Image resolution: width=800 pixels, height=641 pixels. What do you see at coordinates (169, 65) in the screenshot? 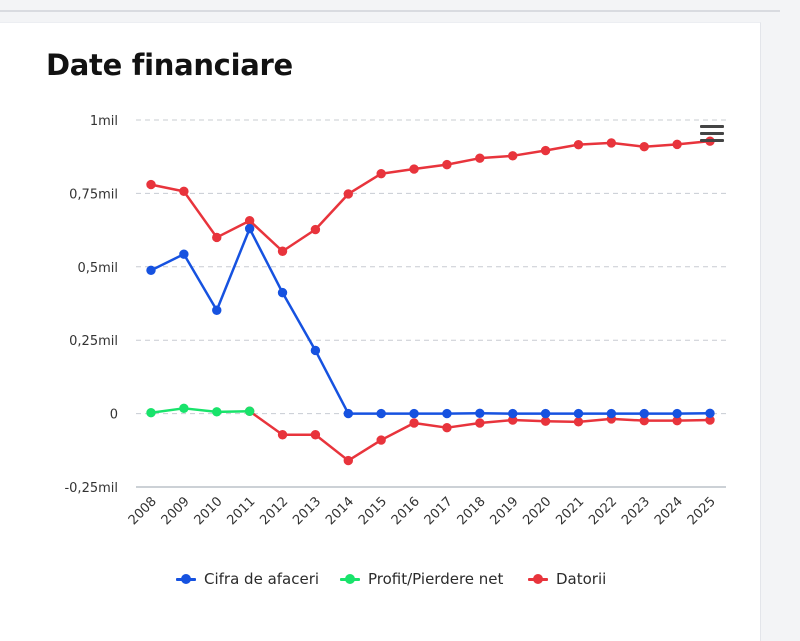
I see `page-title: Date financiare` at bounding box center [169, 65].